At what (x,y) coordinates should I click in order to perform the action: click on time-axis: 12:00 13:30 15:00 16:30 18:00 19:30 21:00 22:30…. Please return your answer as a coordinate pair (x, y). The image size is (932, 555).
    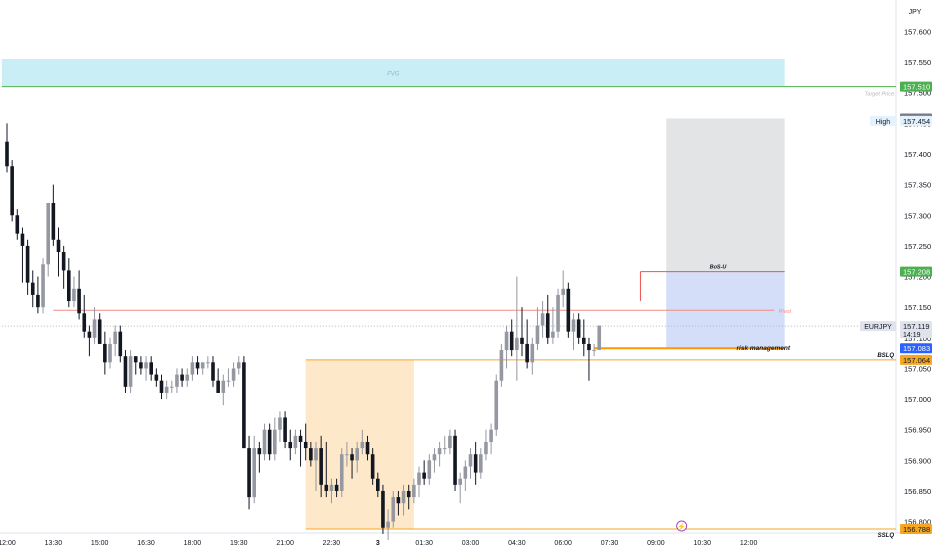
    Looking at the image, I should click on (378, 543).